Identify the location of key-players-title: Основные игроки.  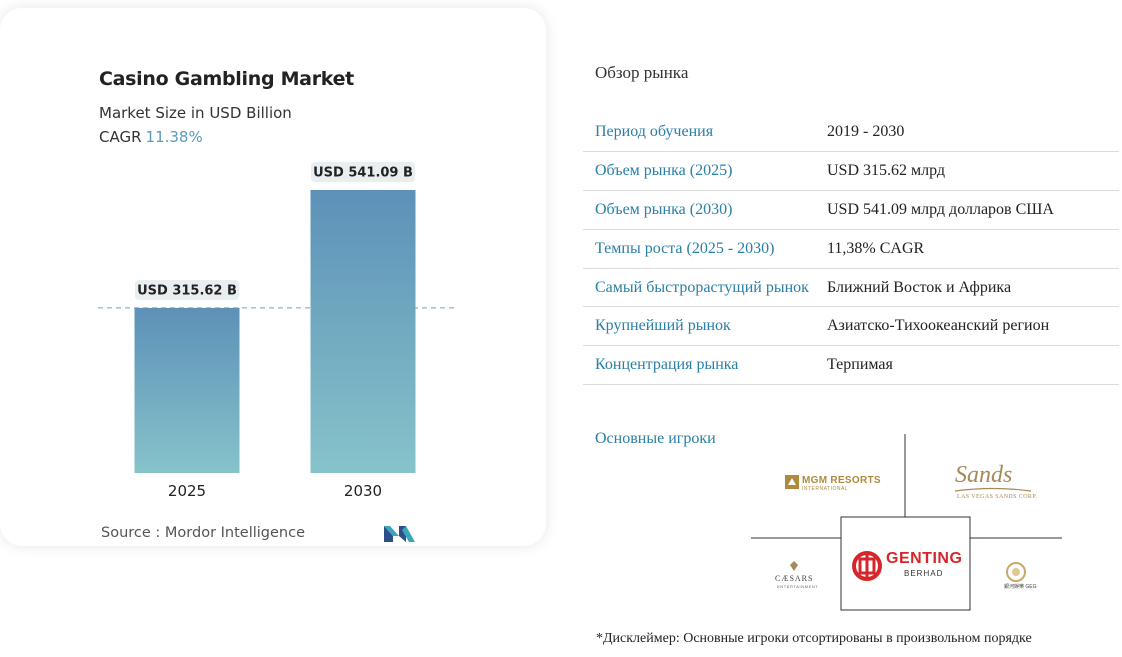
(655, 438).